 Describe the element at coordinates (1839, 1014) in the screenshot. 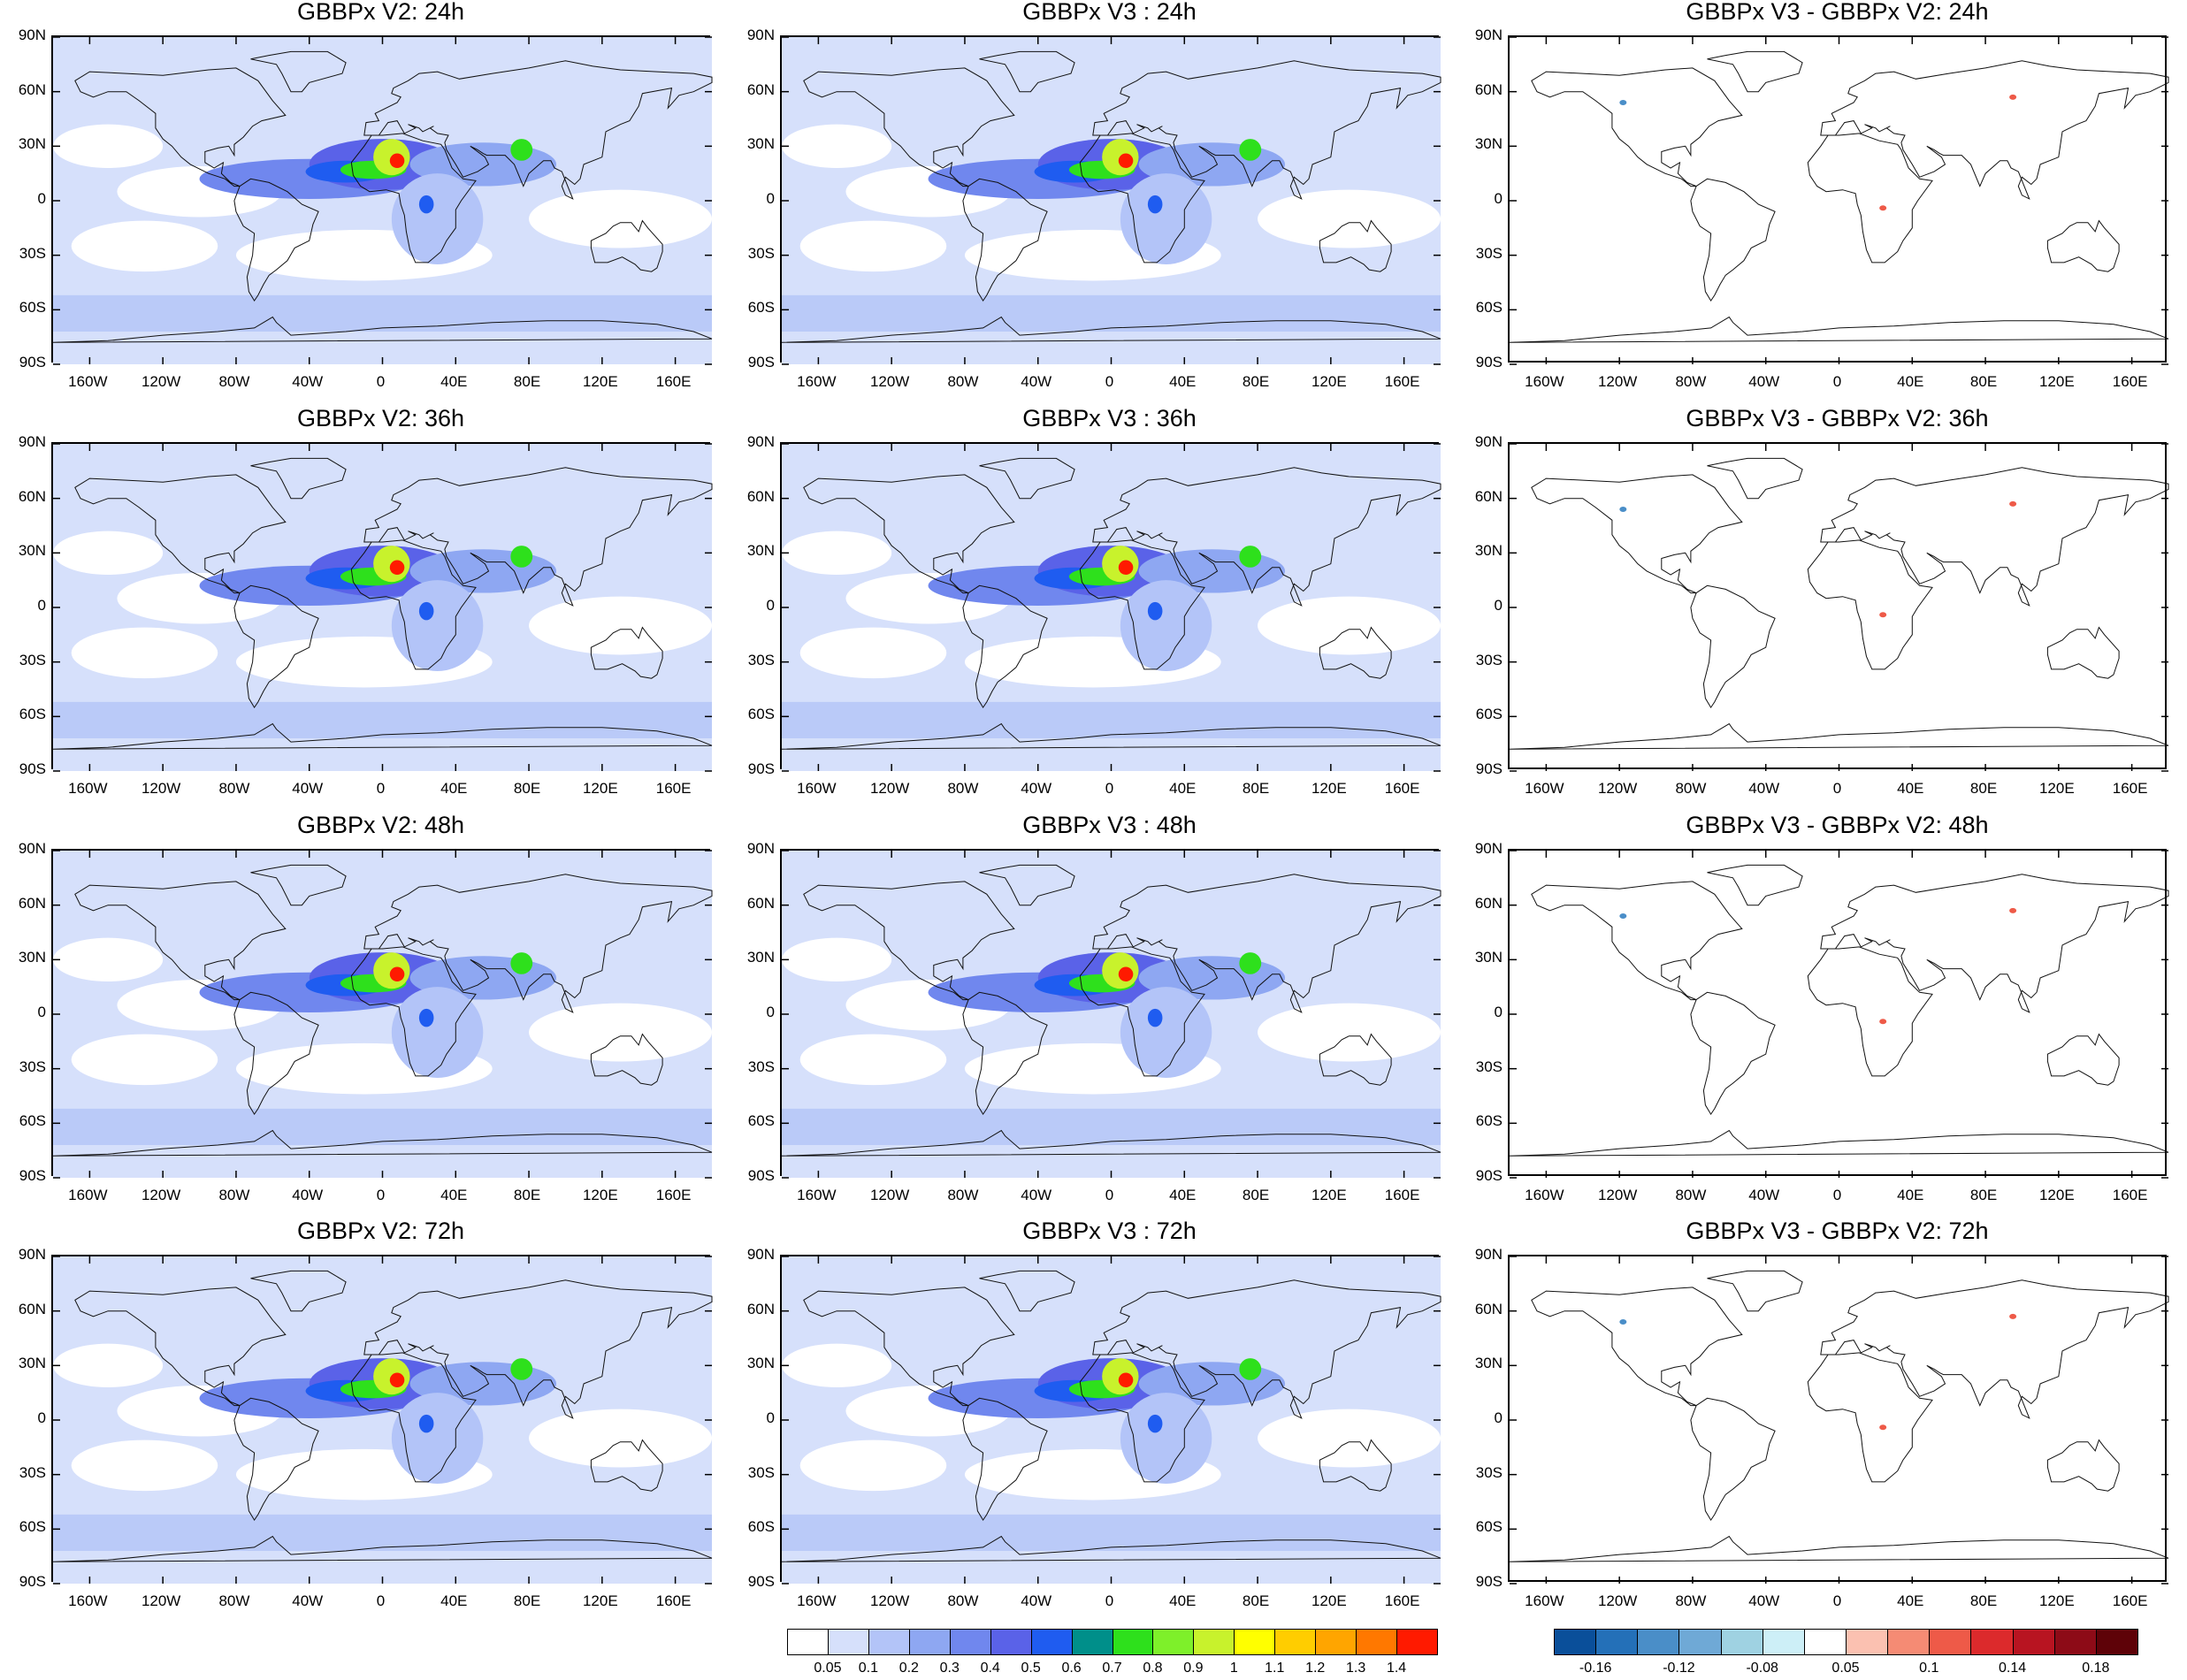

I see `map-canvas` at that location.